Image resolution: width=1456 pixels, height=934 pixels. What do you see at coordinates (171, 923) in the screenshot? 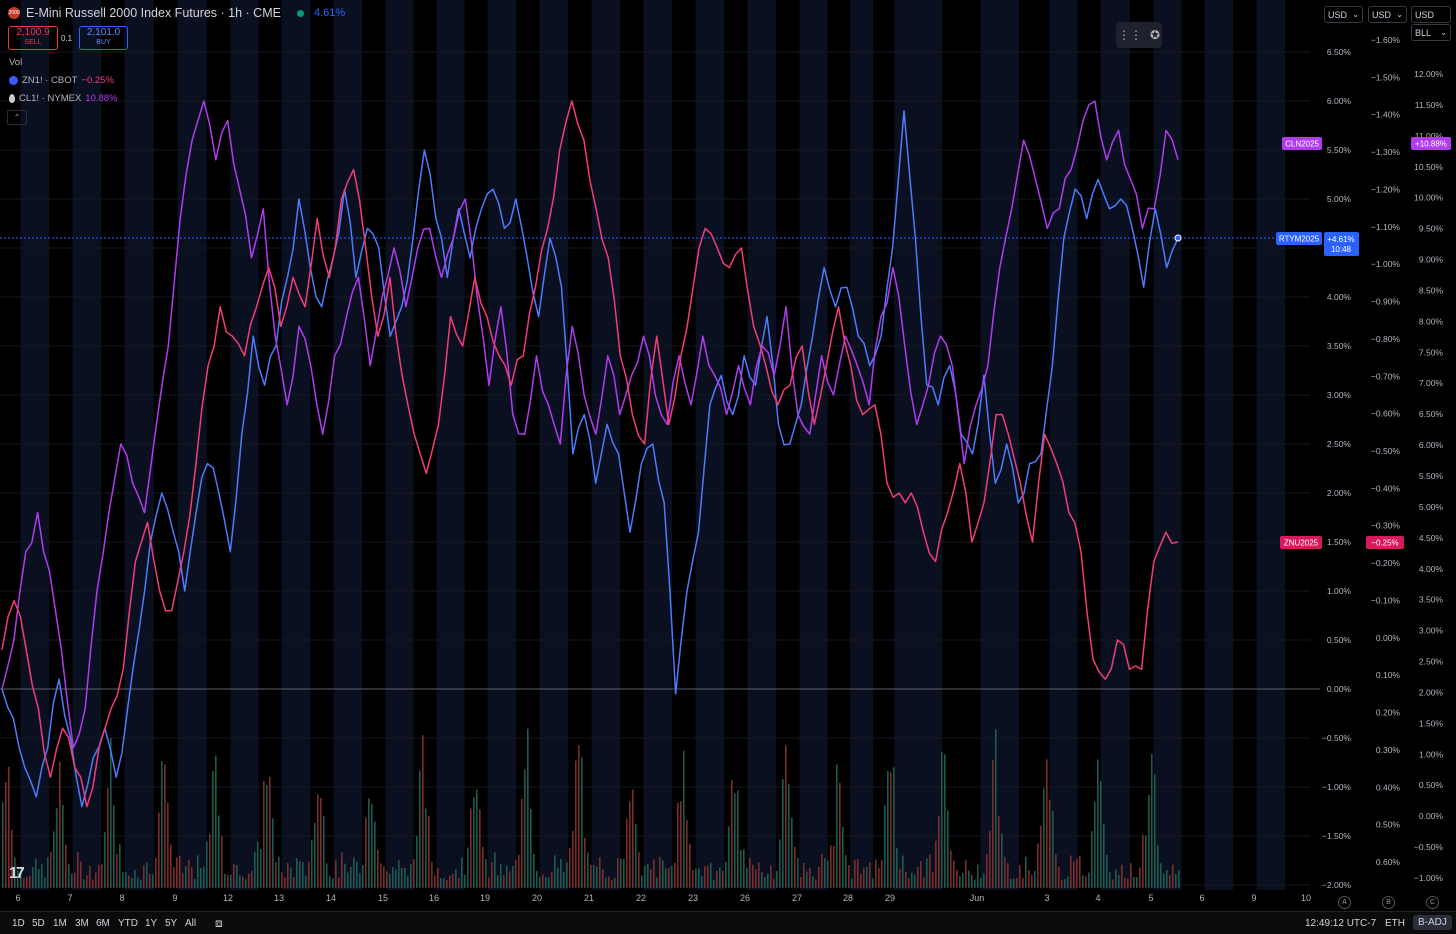
I see `range-5y: 5Y` at bounding box center [171, 923].